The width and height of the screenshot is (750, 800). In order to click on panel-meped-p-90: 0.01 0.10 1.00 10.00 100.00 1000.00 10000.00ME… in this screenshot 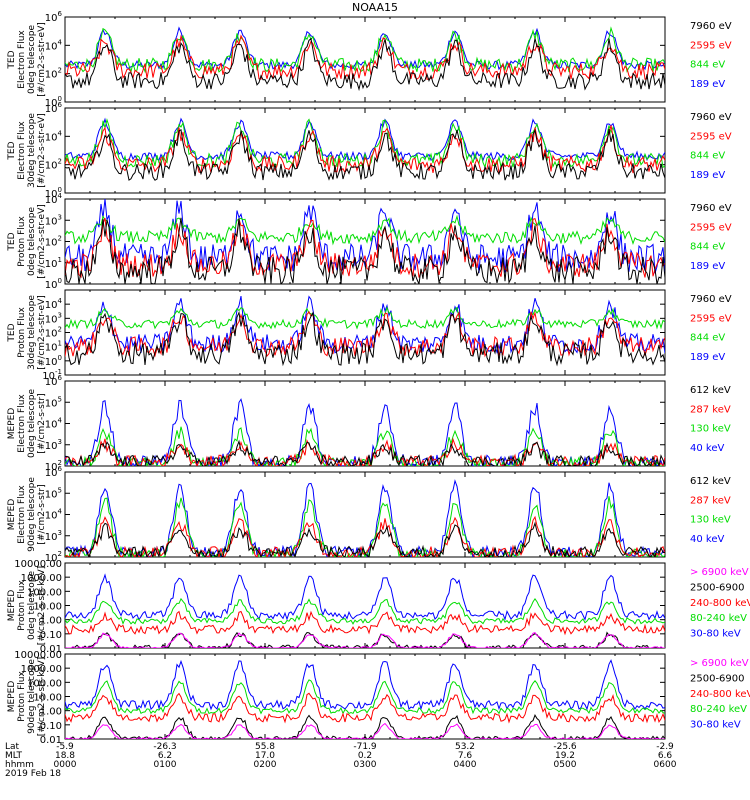, I will do `click(378, 698)`.